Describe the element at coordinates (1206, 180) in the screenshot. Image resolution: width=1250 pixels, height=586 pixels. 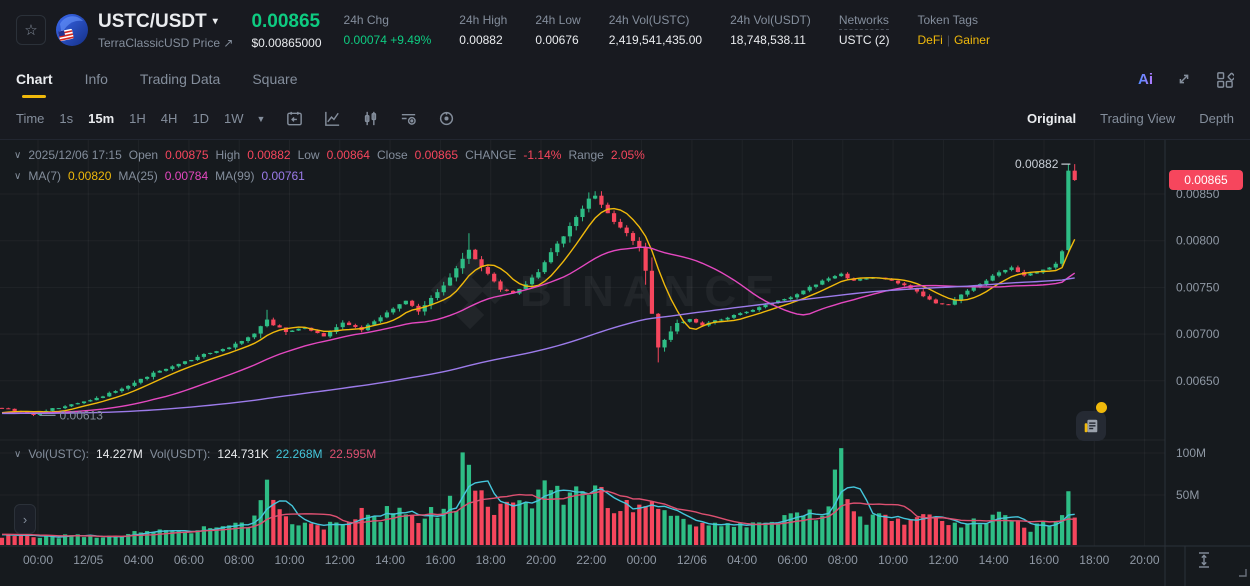
I see `svg-text: 0.00865` at that location.